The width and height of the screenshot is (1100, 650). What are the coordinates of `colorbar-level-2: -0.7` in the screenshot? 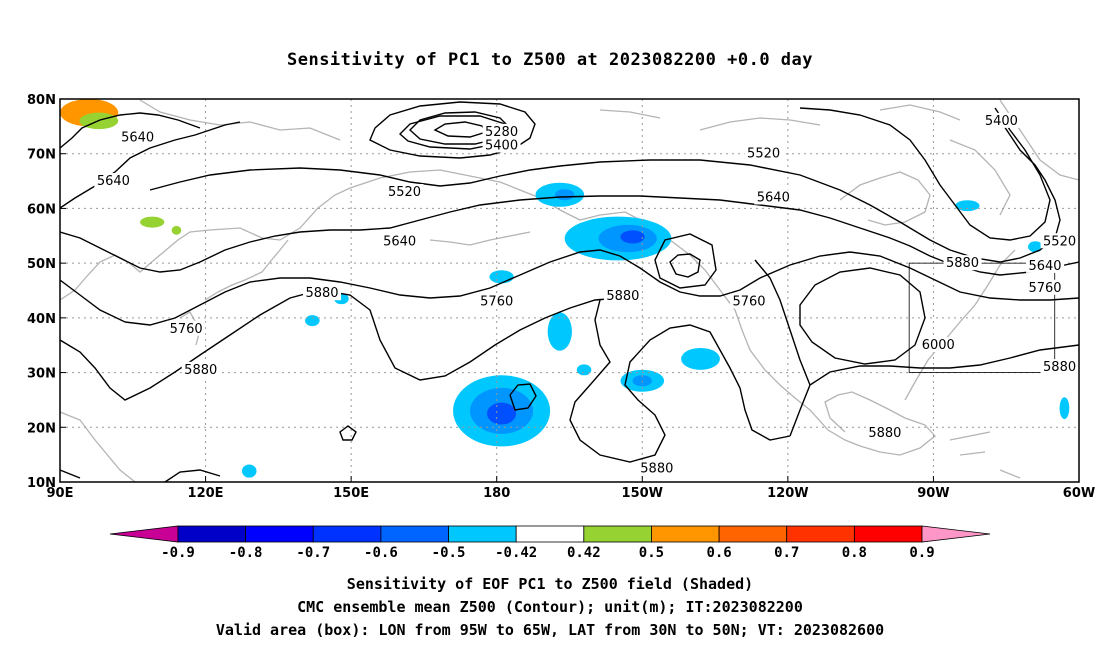 It's located at (313, 553).